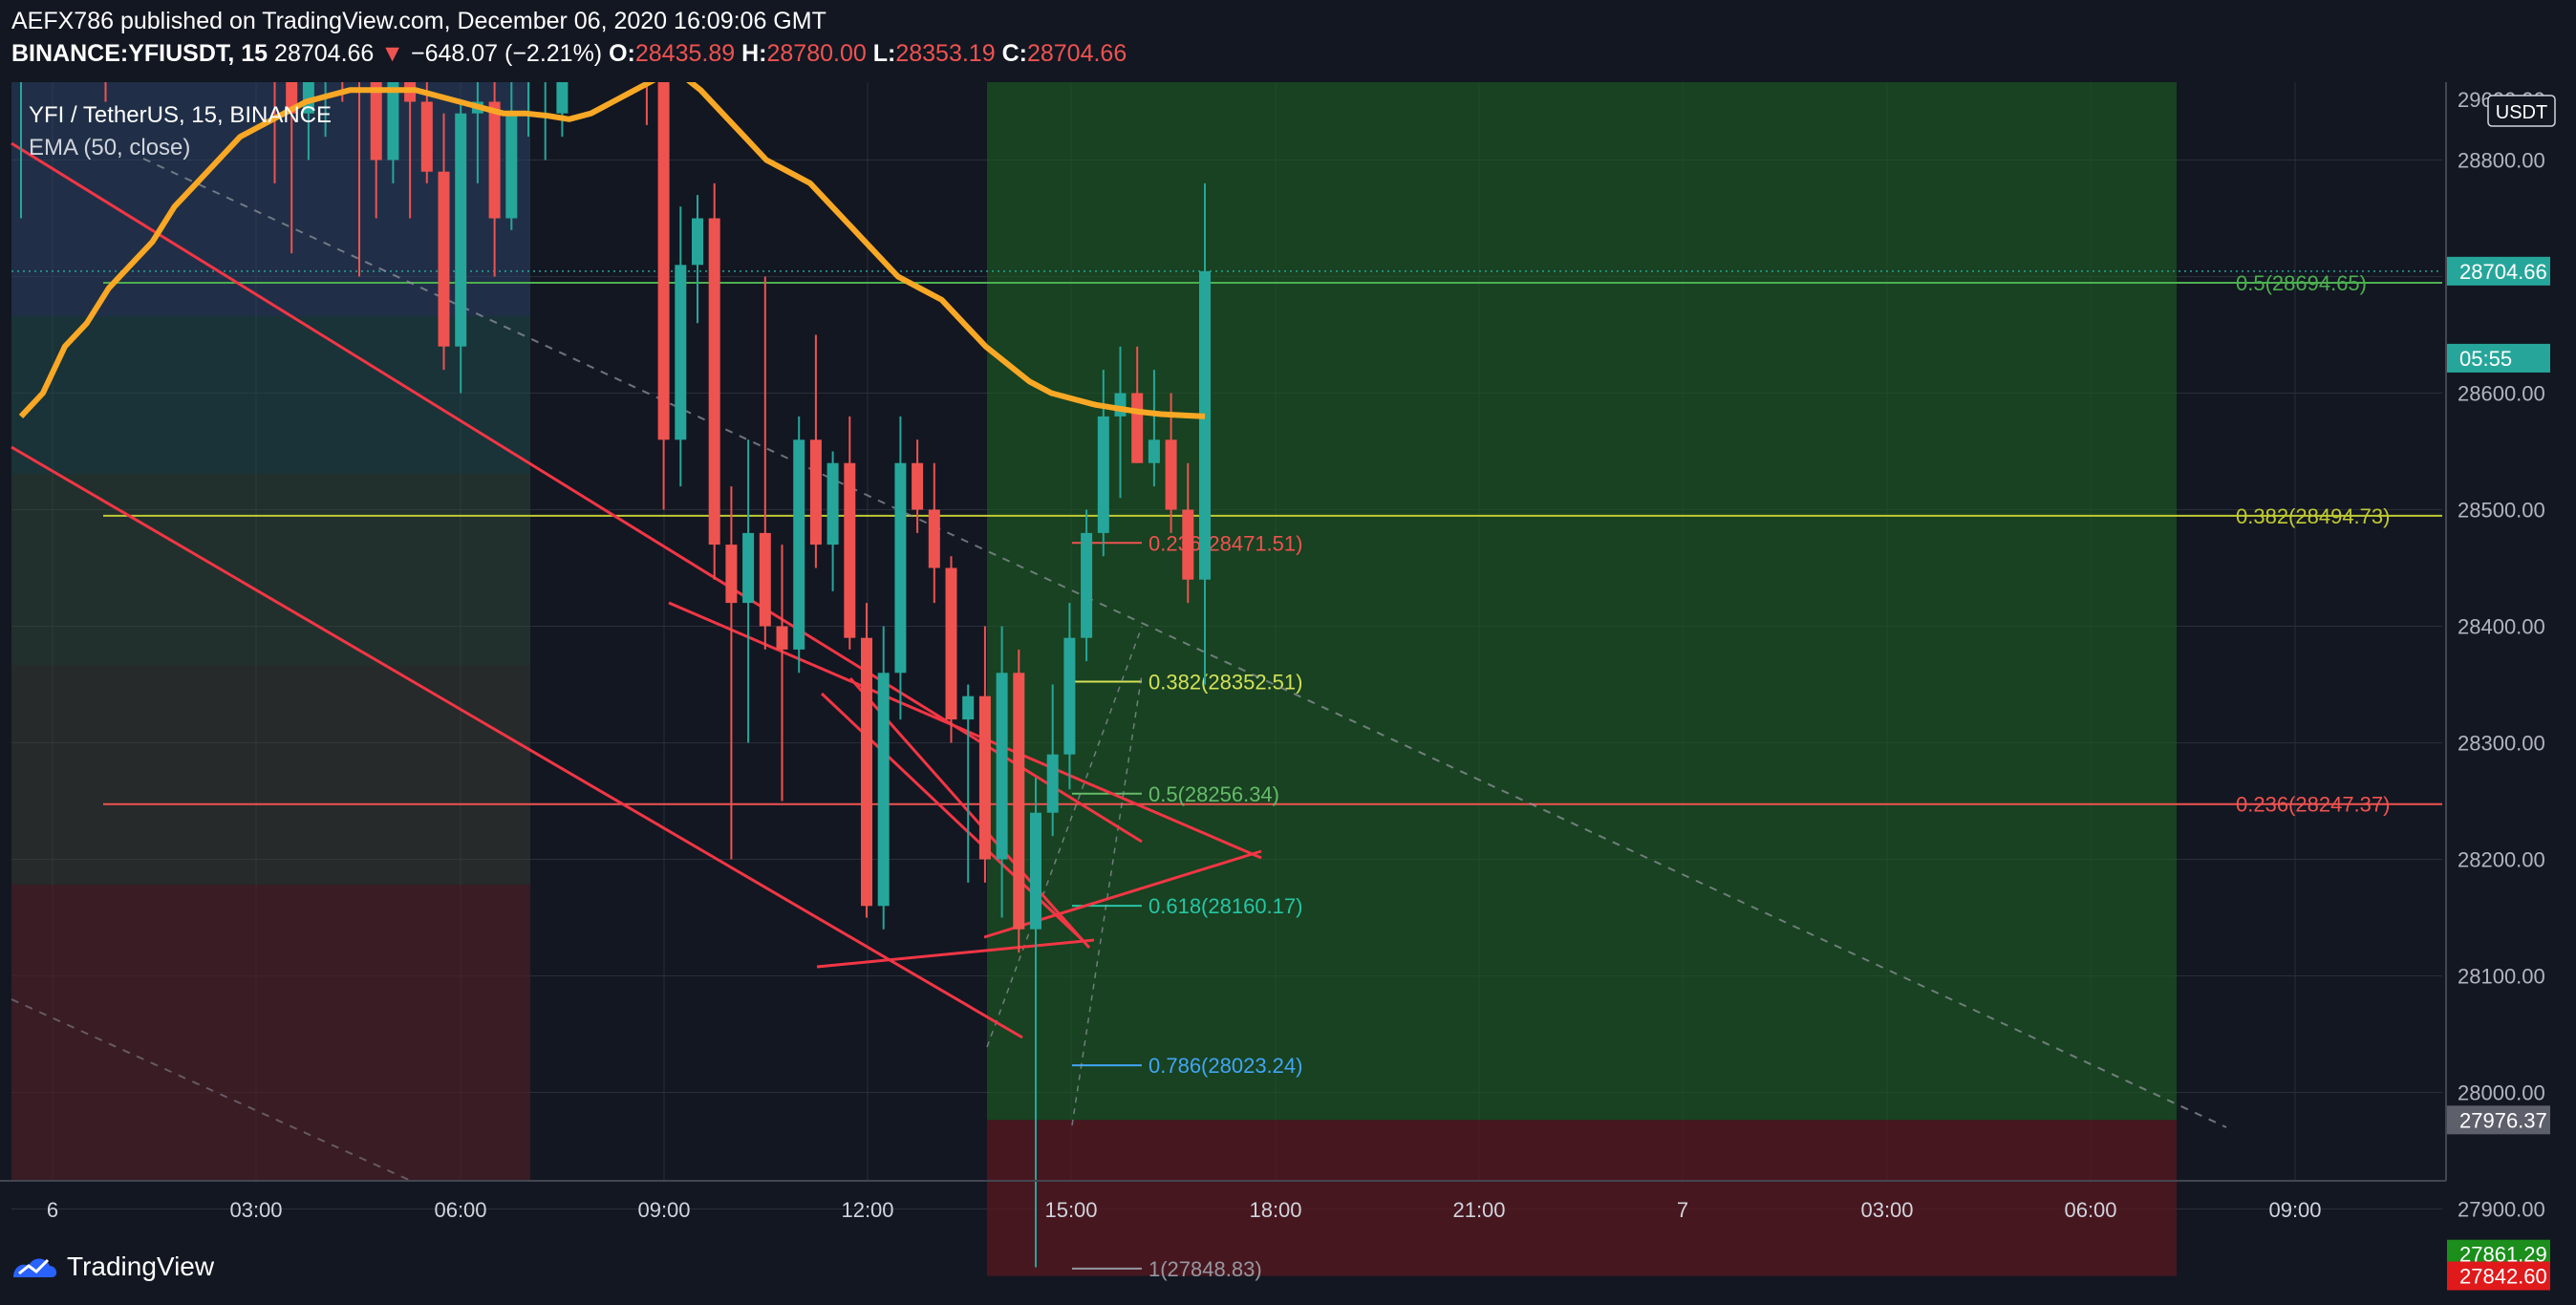 This screenshot has width=2576, height=1305. Describe the element at coordinates (2503, 272) in the screenshot. I see `price-marker-label: 28704.66` at that location.